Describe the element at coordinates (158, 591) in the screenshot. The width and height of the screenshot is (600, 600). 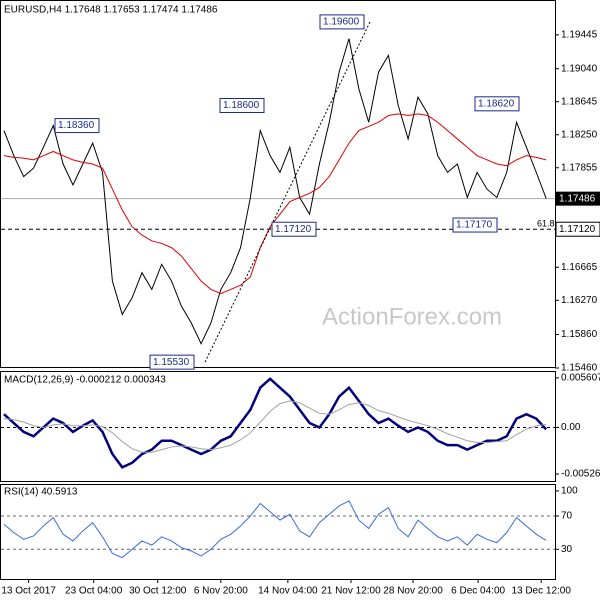
I see `x-tick-label: 30 Oct 12:00` at that location.